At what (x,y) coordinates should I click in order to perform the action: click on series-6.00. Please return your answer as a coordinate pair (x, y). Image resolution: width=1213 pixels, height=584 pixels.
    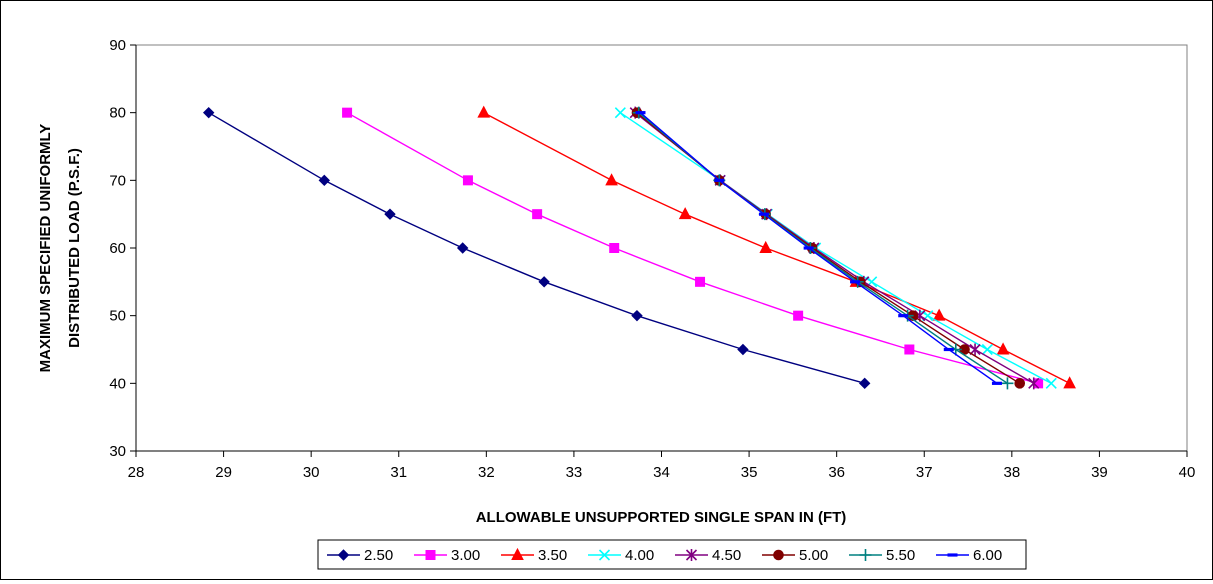
    Looking at the image, I should click on (818, 248).